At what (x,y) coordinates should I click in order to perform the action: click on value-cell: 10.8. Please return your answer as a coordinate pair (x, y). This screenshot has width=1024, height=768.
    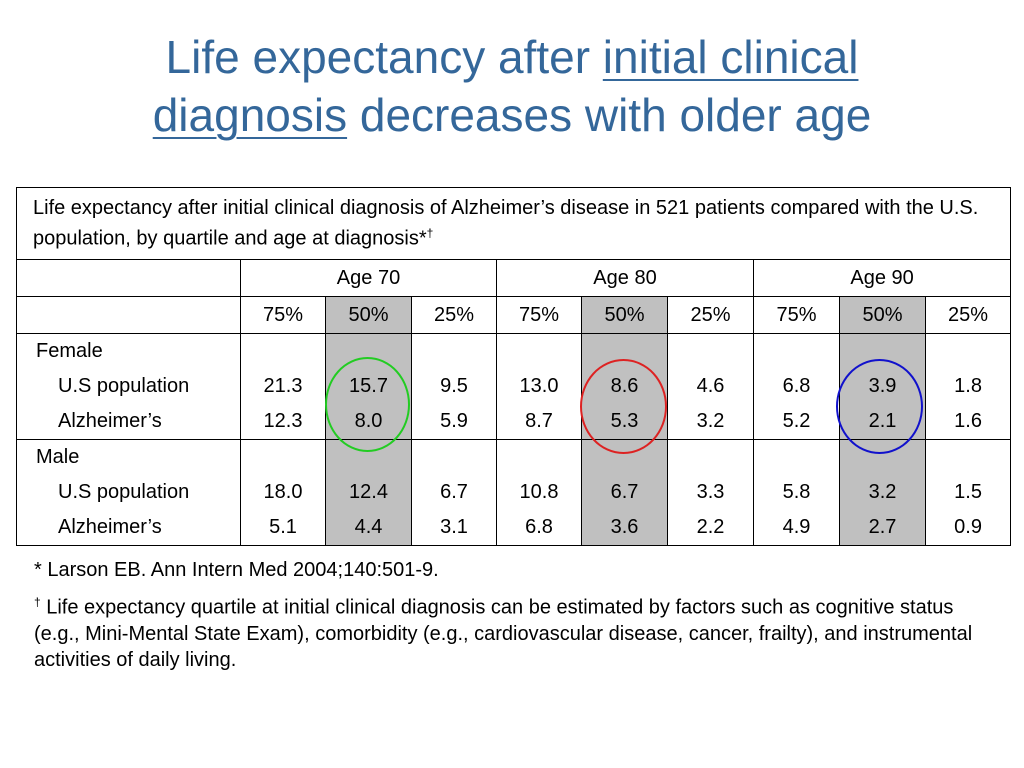
    Looking at the image, I should click on (539, 492).